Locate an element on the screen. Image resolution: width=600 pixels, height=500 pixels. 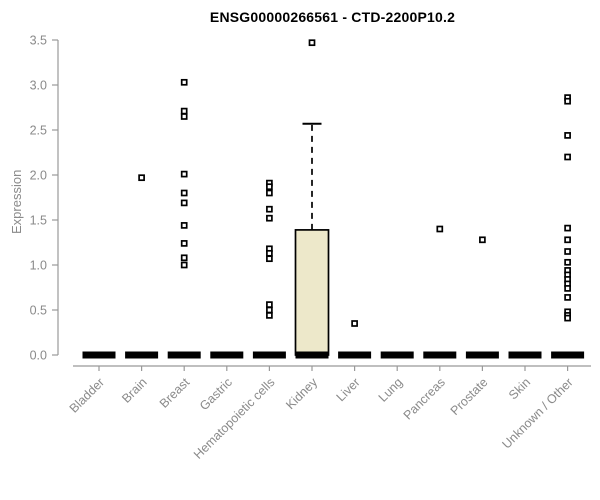
x-tick-label-kidney: Kidney is located at coordinates (301, 393).